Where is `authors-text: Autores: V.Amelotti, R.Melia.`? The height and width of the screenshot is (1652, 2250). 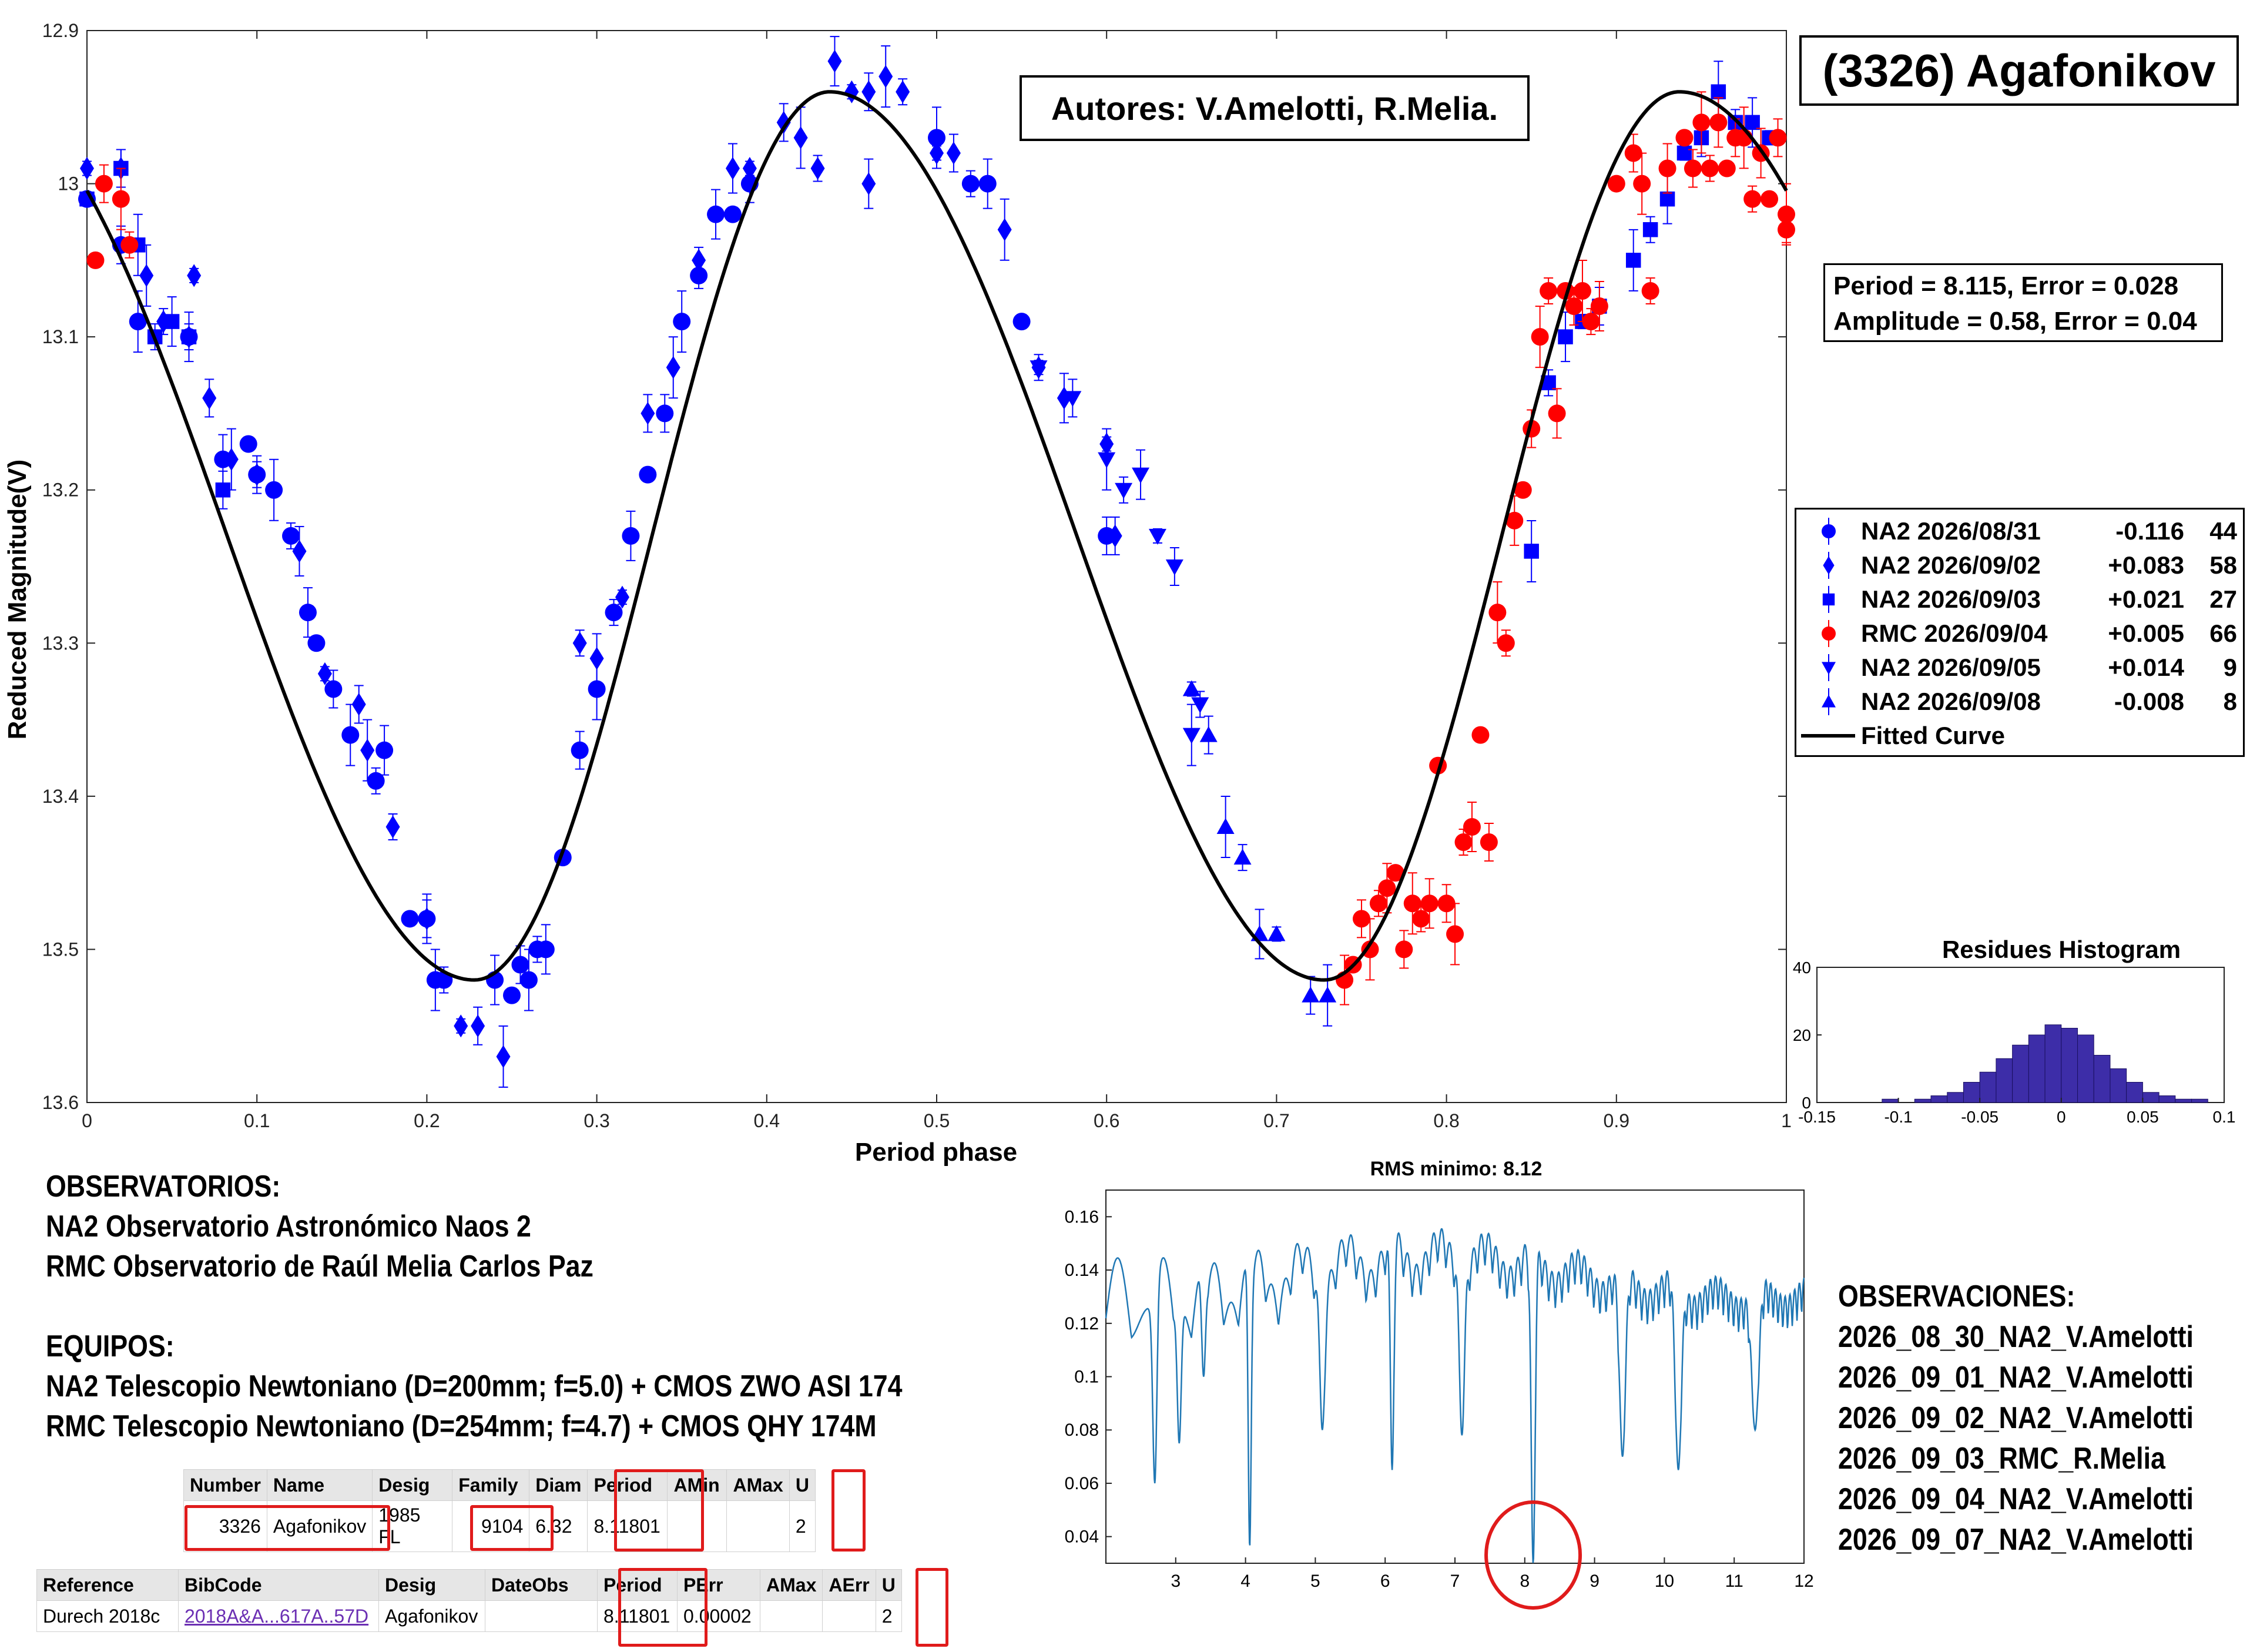 authors-text: Autores: V.Amelotti, R.Melia. is located at coordinates (1274, 108).